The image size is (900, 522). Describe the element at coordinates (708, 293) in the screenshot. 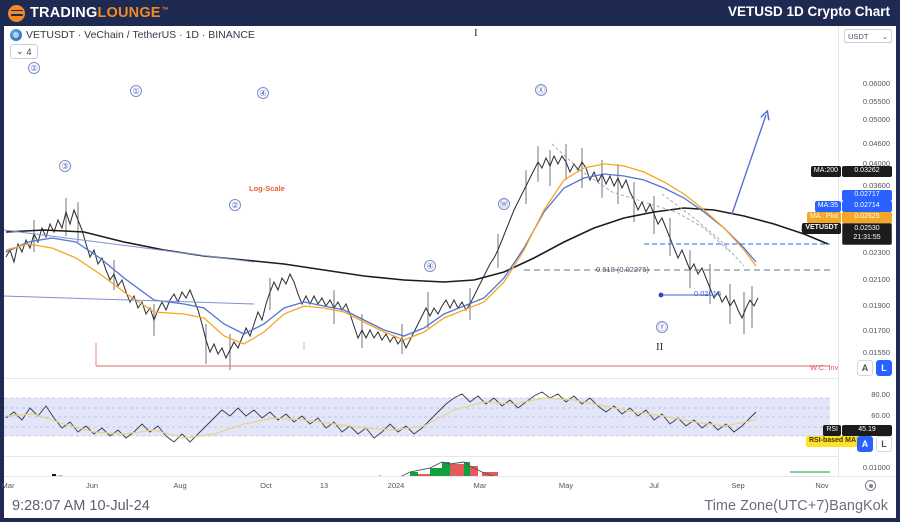

I see `low-price-note: 0.02016` at that location.